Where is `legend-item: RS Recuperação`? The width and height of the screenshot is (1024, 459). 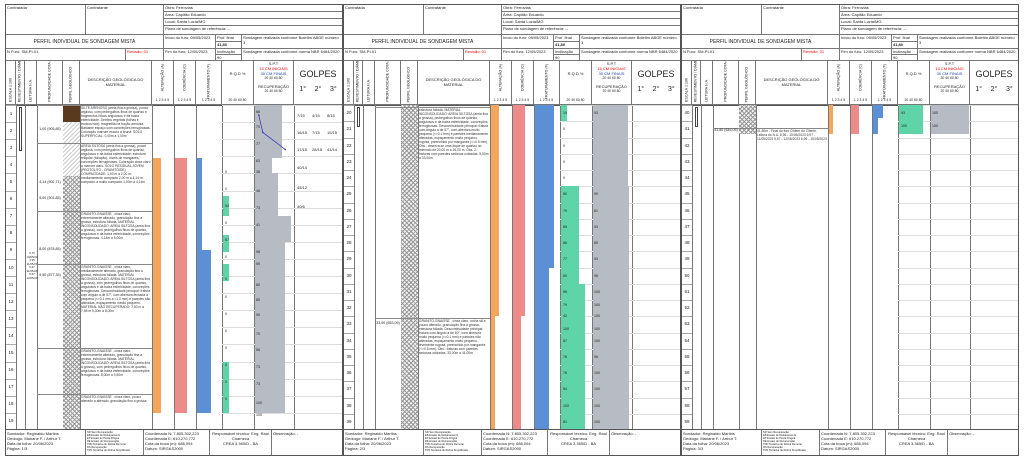 legend-item: RS Recuperação is located at coordinates (435, 447).